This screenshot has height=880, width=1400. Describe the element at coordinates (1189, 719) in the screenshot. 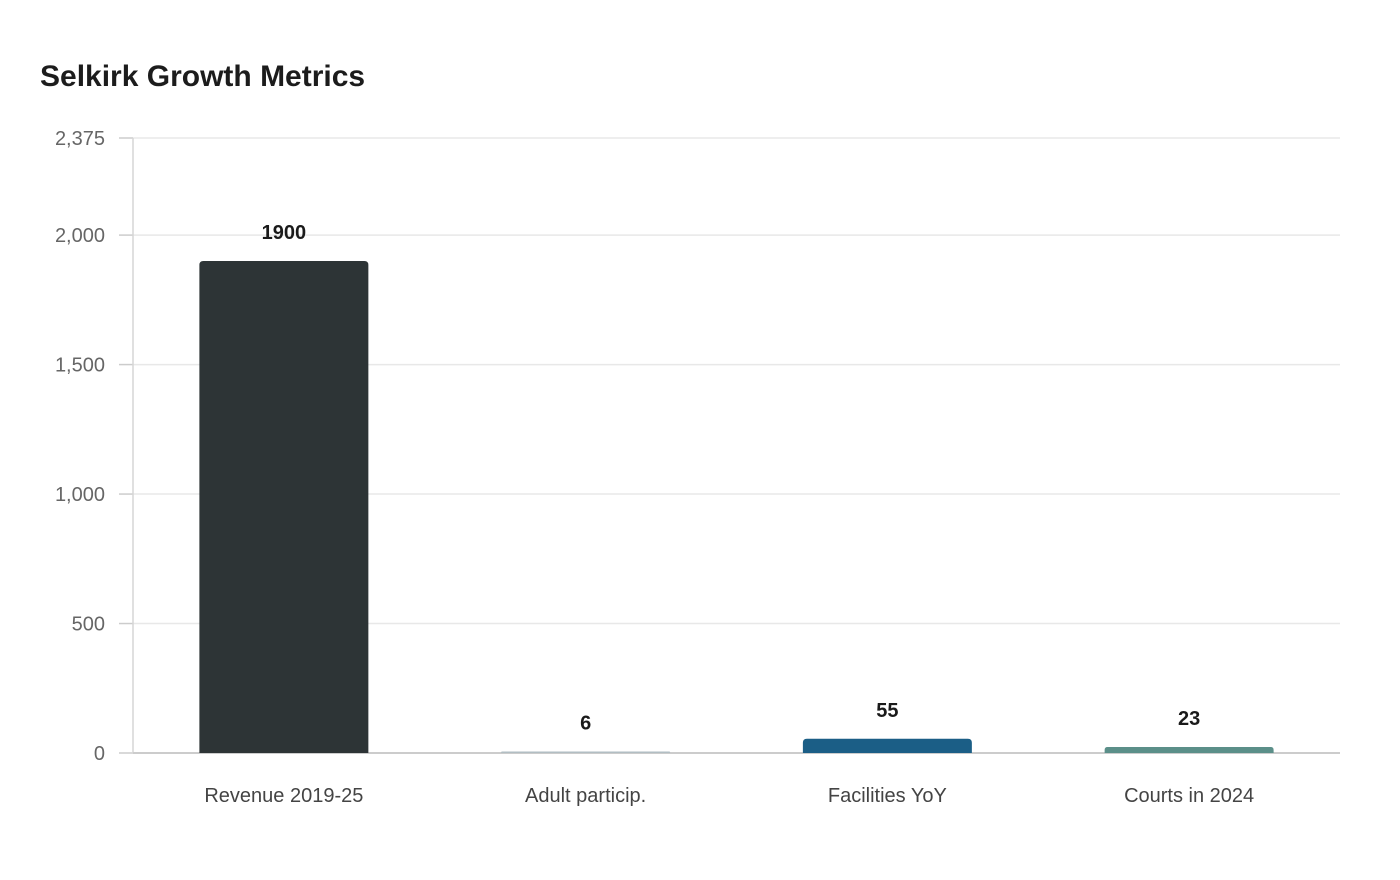

I see `data-label: 23` at that location.